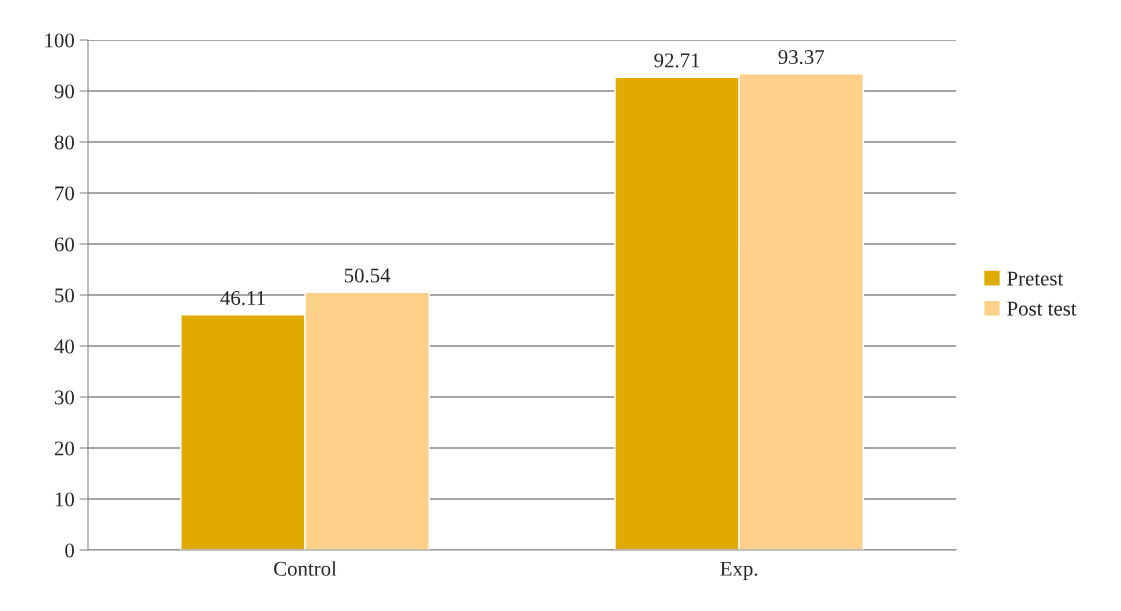 The image size is (1121, 611). Describe the element at coordinates (64, 448) in the screenshot. I see `y-tick-label: 20` at that location.